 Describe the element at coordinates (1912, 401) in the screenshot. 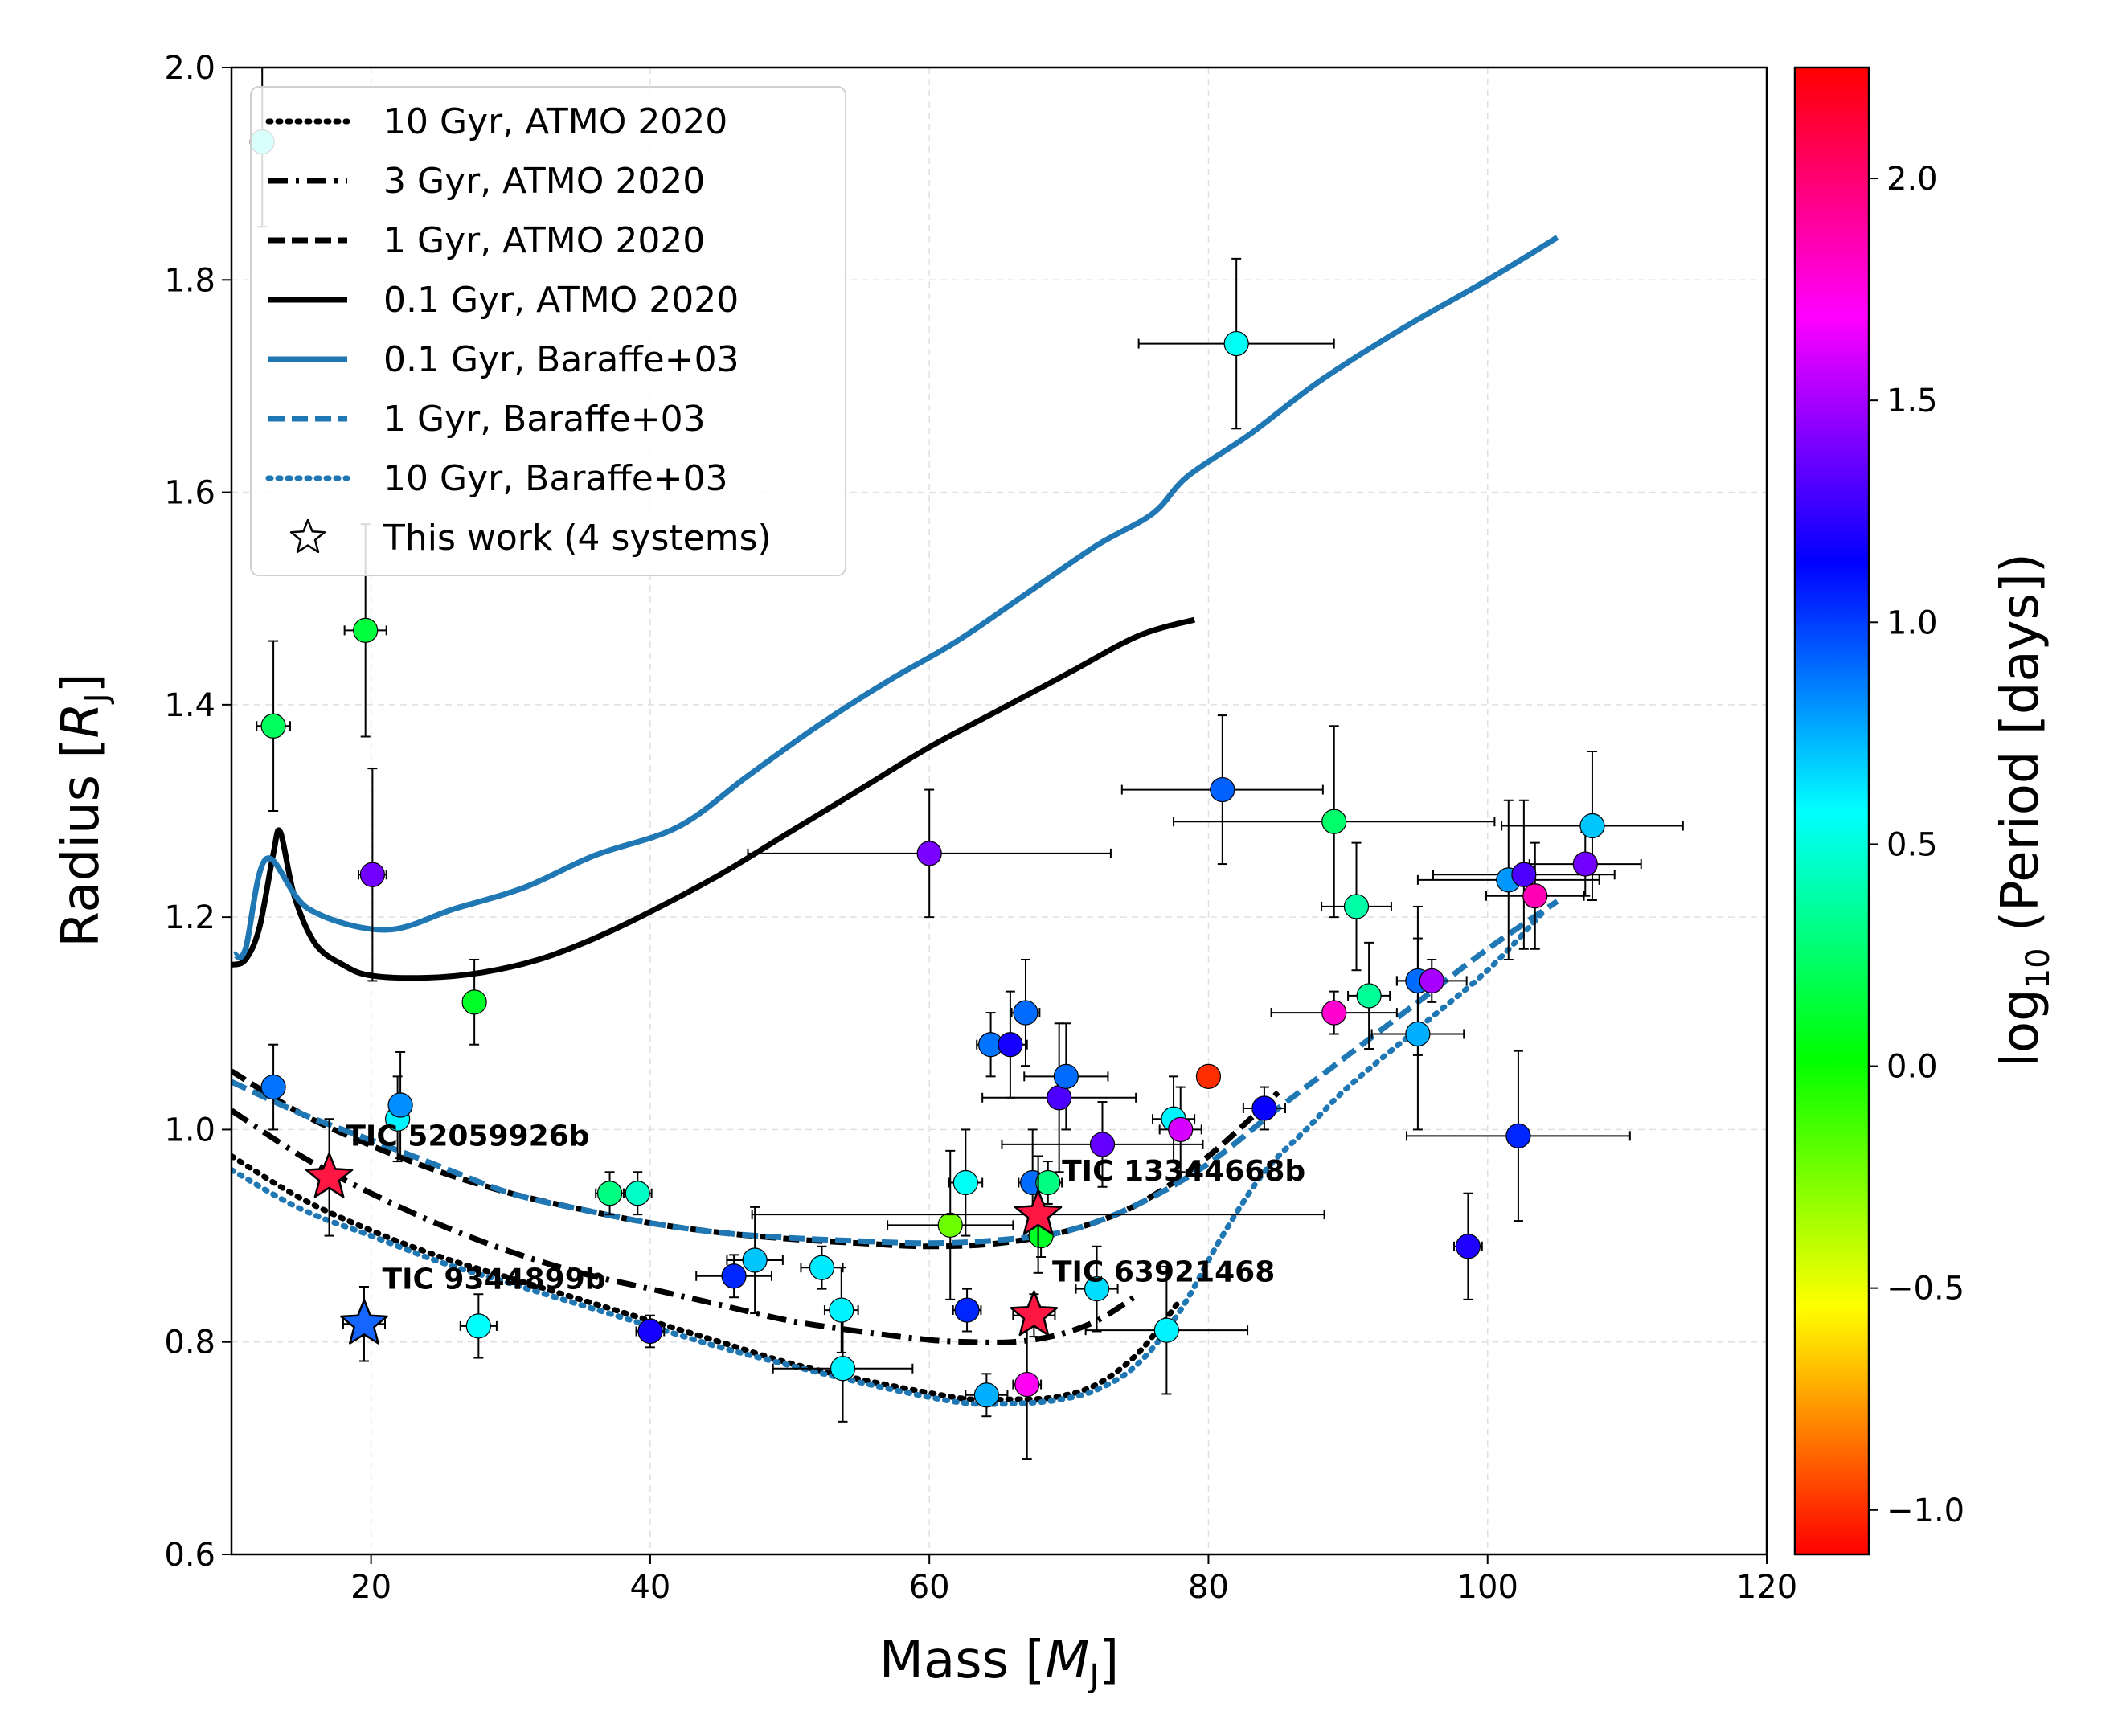

I see `colorbar-tick-label: 1.5` at that location.